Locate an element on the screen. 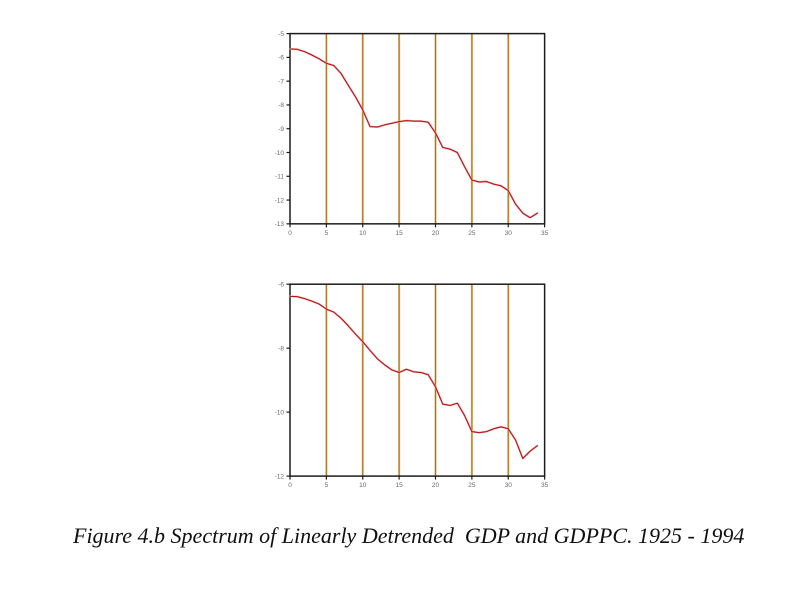 This screenshot has height=606, width=806. svg-text: -13 is located at coordinates (280, 224).